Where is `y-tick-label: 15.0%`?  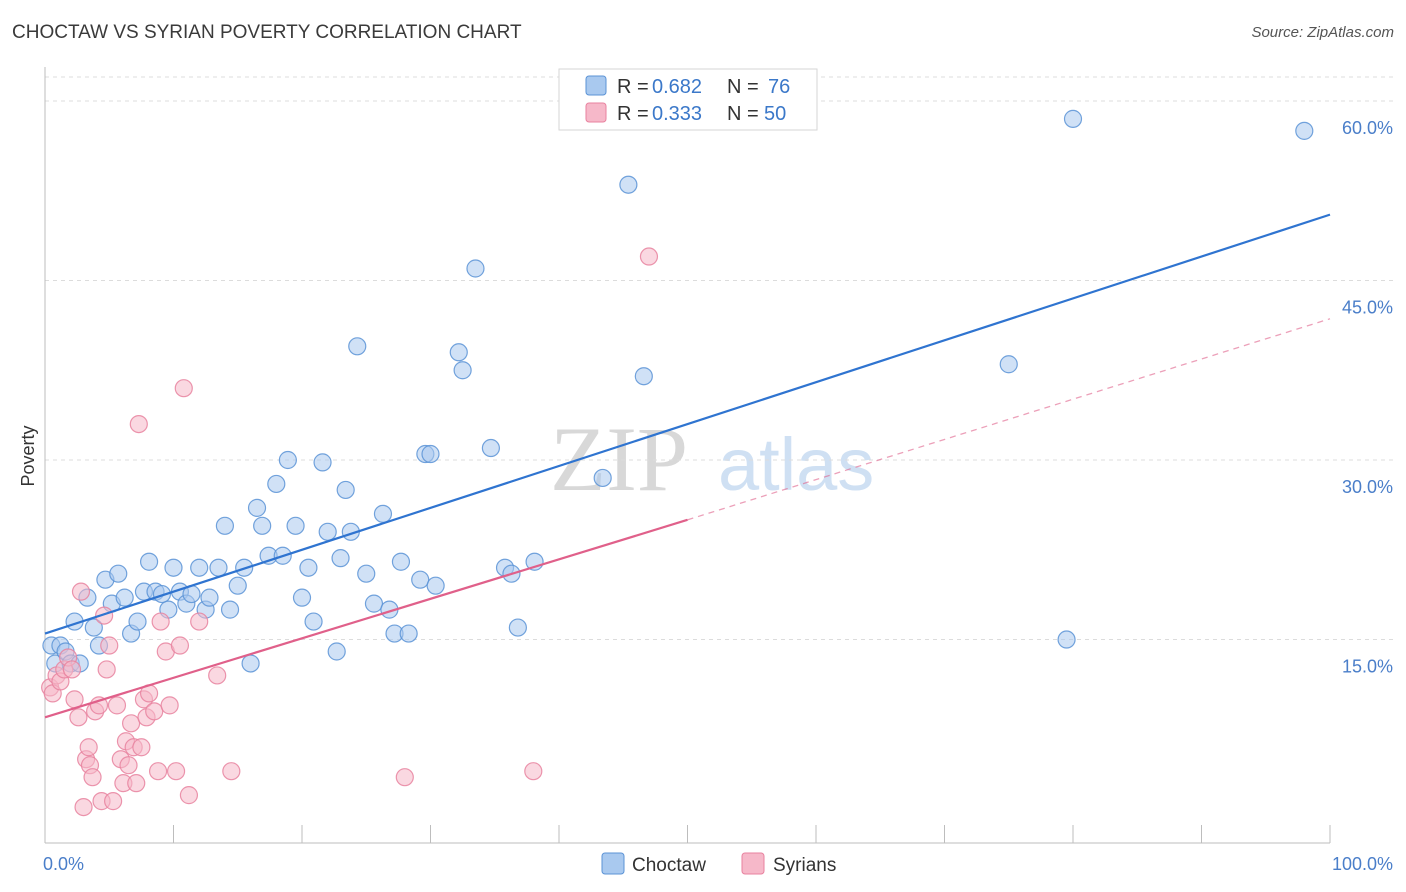
y-tick-label: 15.0% is located at coordinates (1367, 667).